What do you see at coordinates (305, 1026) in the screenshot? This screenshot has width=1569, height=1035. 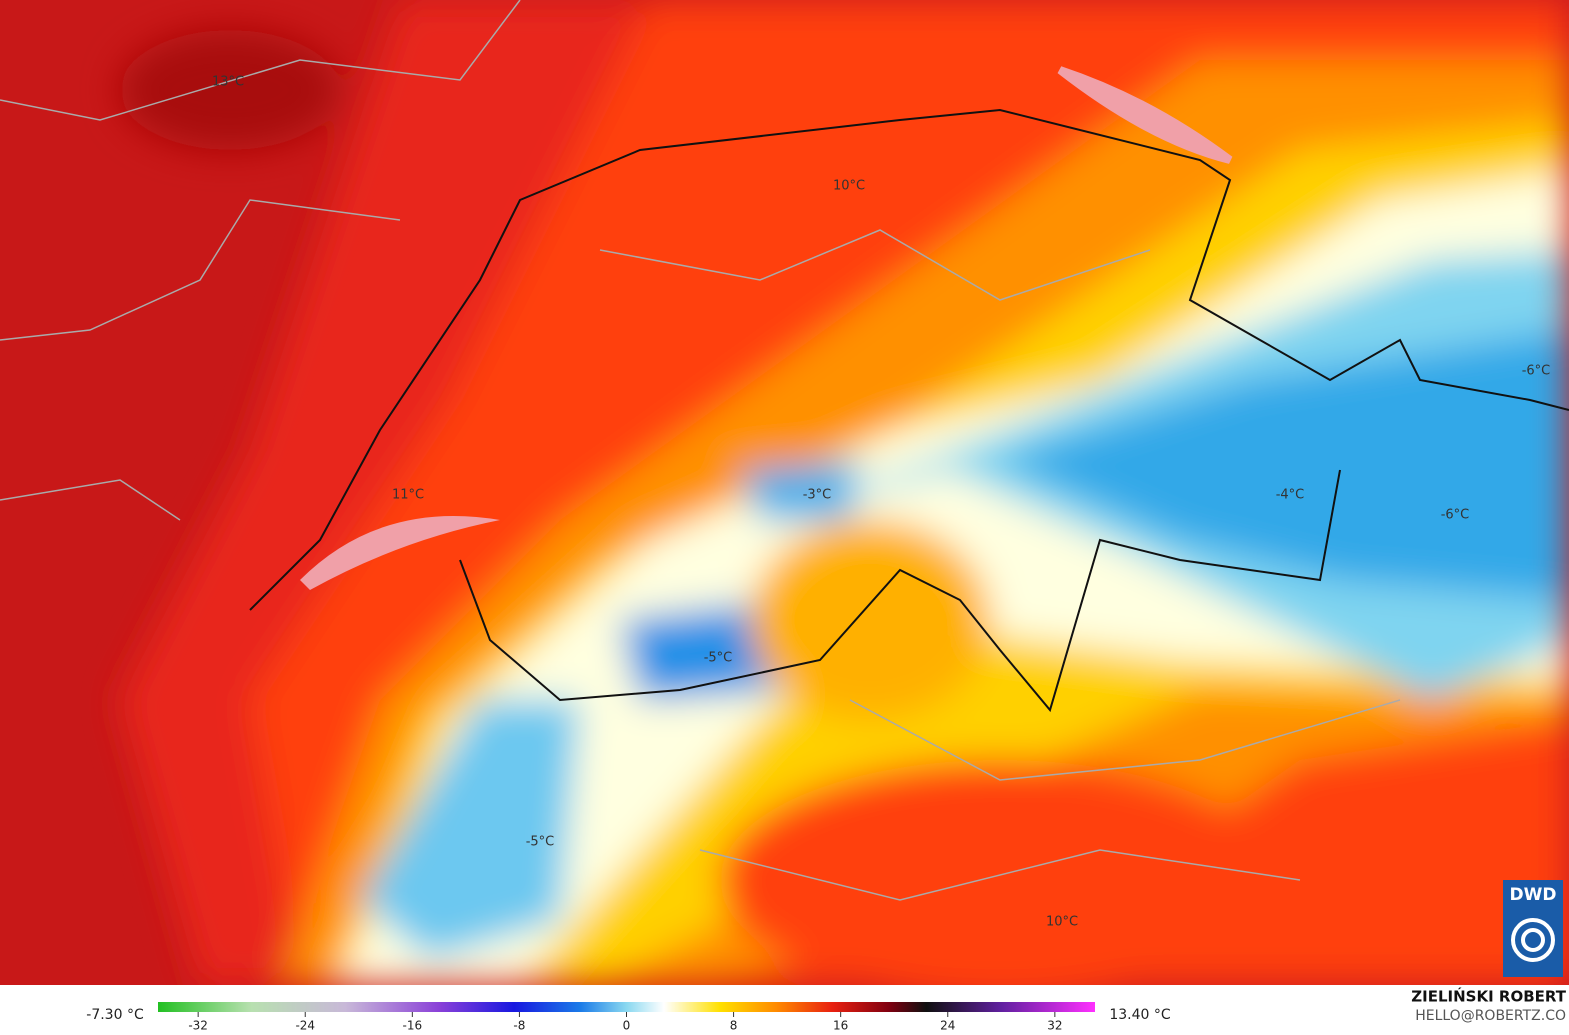 I see `colorbar-tick-label: -24` at bounding box center [305, 1026].